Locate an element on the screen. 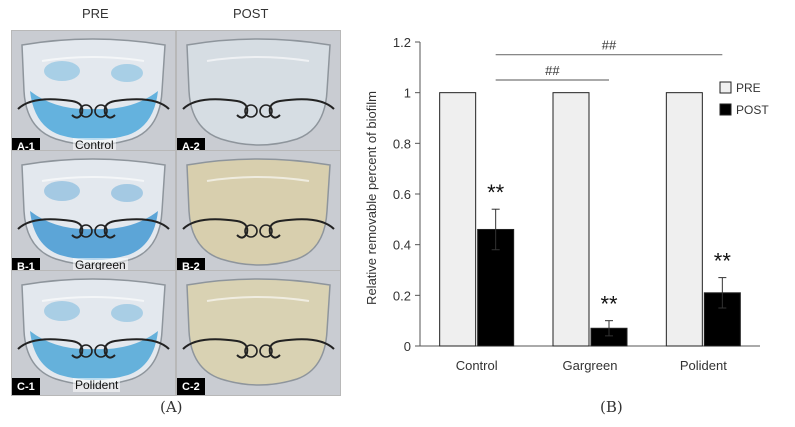 The image size is (795, 427). column-header-post: POST is located at coordinates (251, 13).